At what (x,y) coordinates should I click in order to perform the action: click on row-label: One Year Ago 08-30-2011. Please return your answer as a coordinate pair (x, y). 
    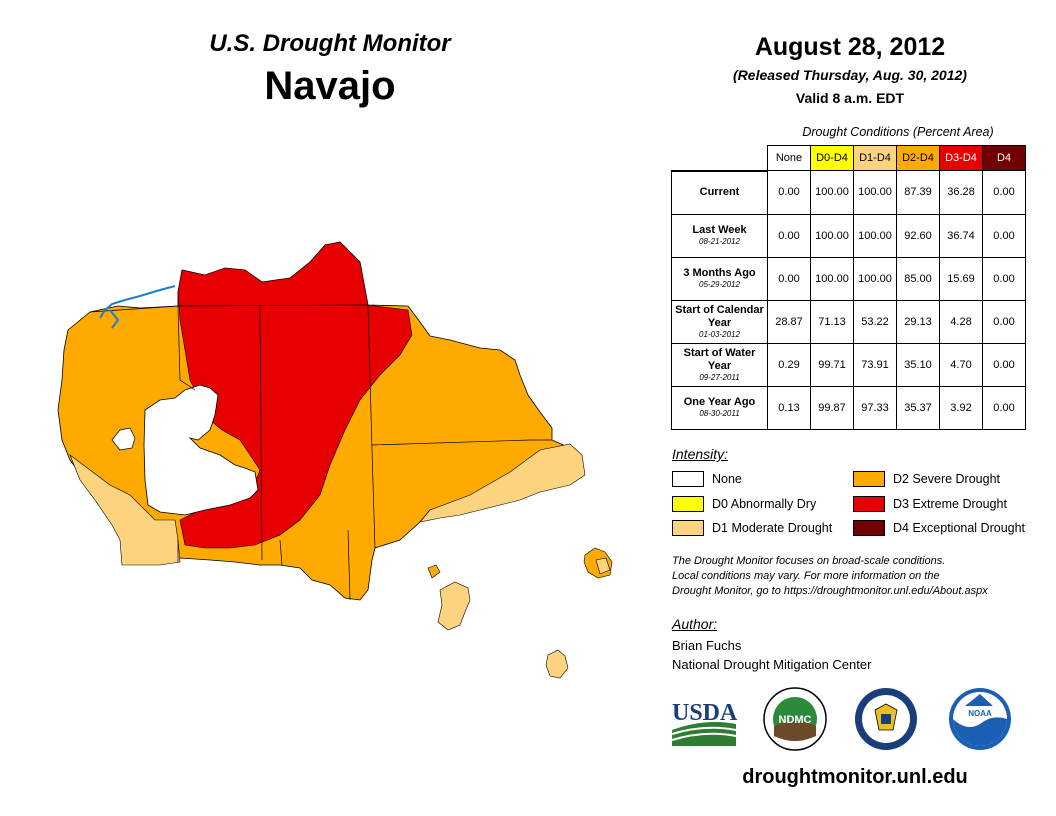
    Looking at the image, I should click on (719, 407).